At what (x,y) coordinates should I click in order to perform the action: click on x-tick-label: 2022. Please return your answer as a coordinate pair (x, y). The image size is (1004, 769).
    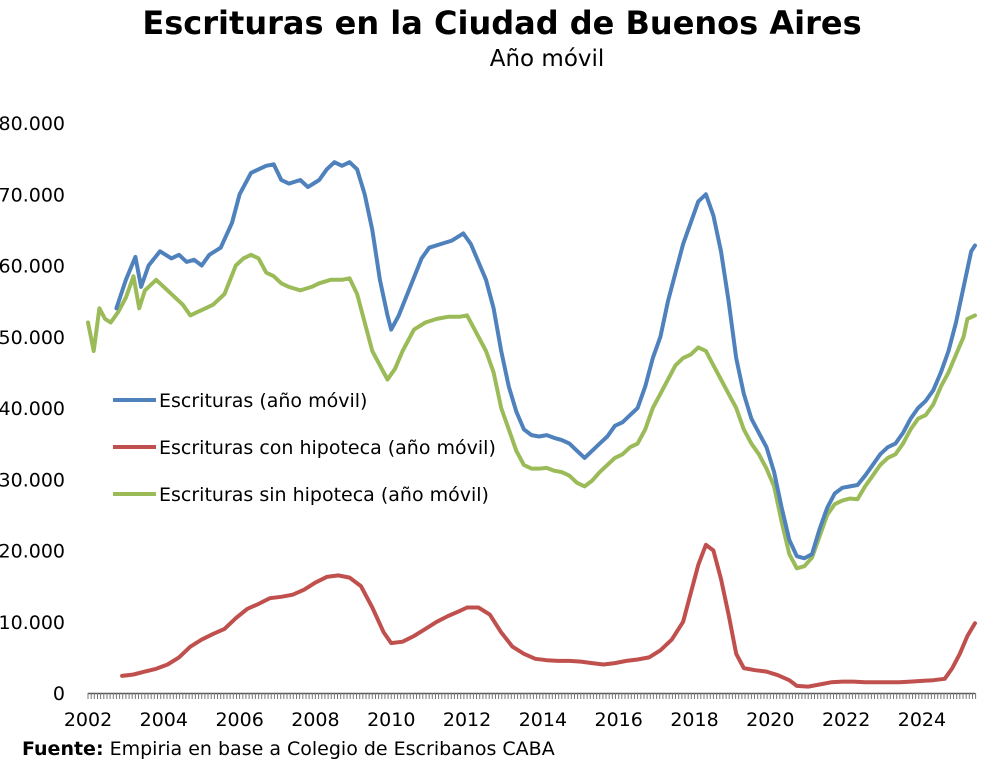
    Looking at the image, I should click on (846, 720).